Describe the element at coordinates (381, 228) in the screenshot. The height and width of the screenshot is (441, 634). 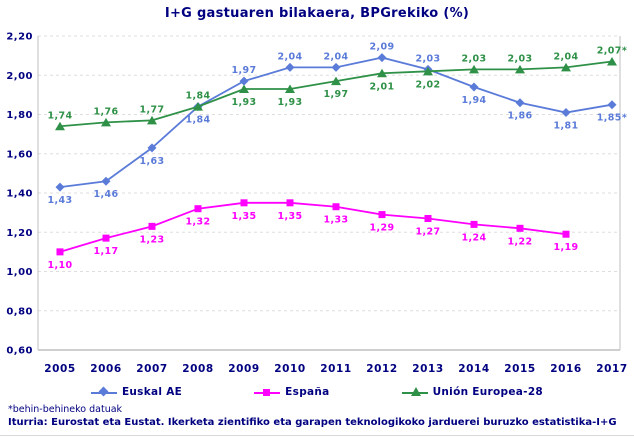
I see `data-point-label: 1,29` at that location.